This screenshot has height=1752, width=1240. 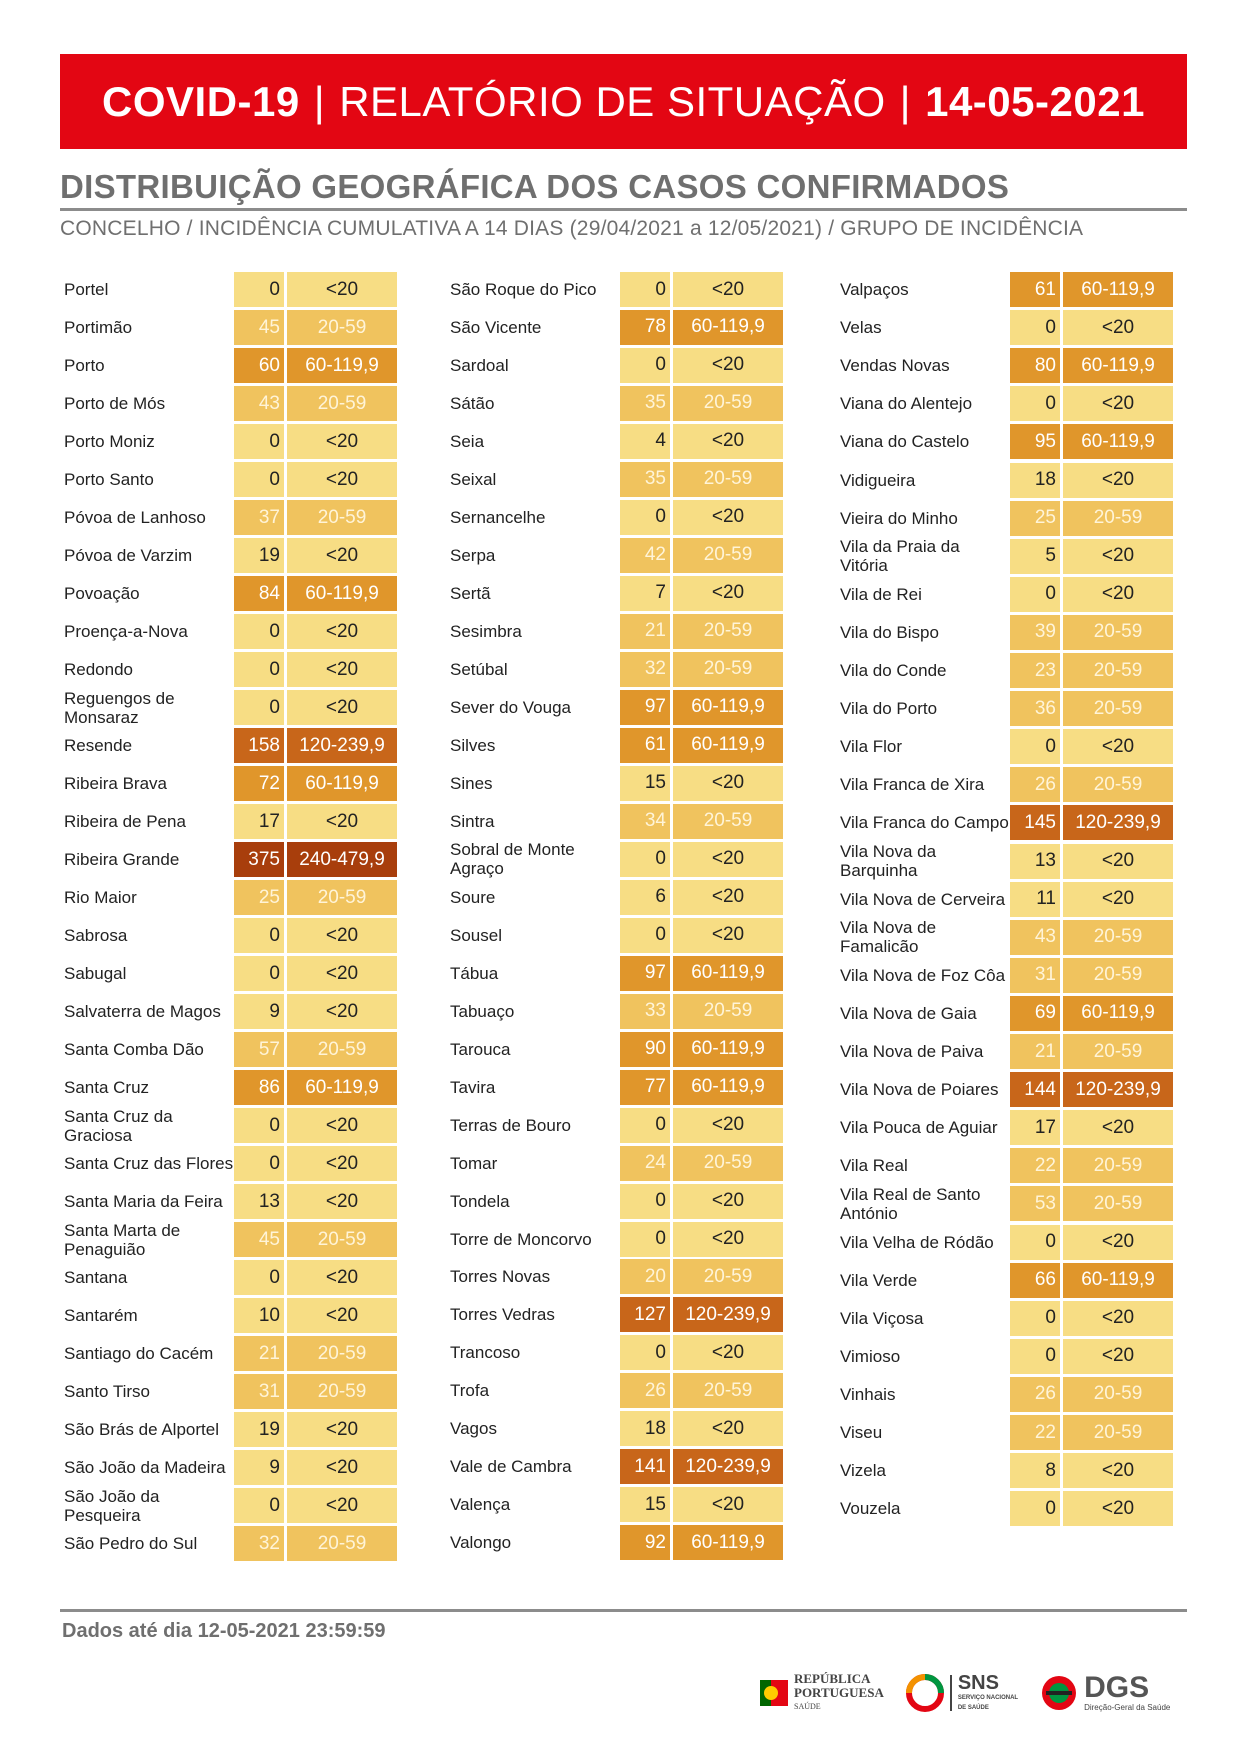 I want to click on incidence-value: 77, so click(x=645, y=1087).